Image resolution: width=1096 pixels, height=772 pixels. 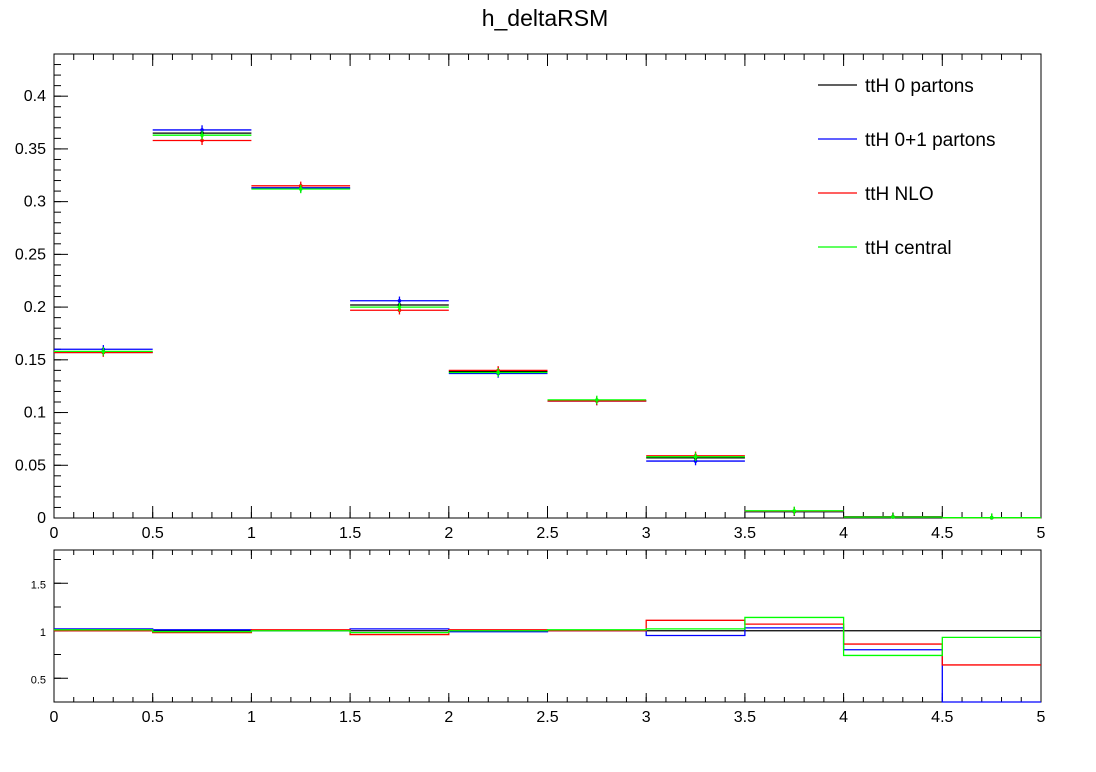 I want to click on y-tick-label: 0.35, so click(x=30, y=149).